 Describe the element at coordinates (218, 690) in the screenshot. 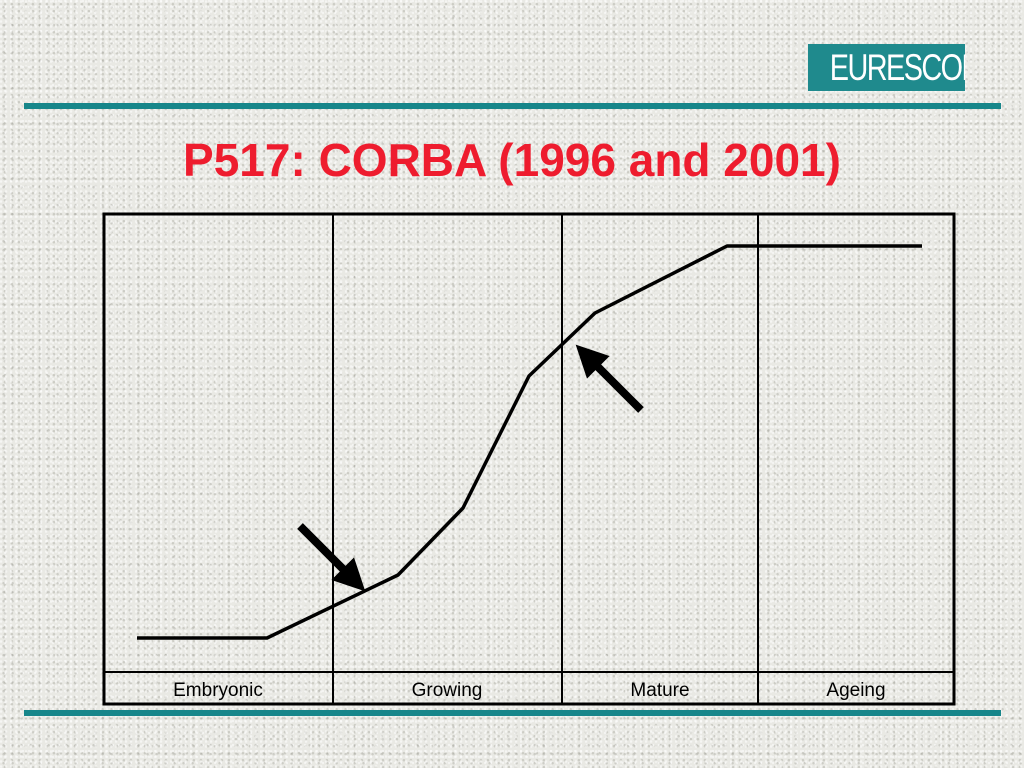

I see `stage-label-embryonic: Embryonic` at that location.